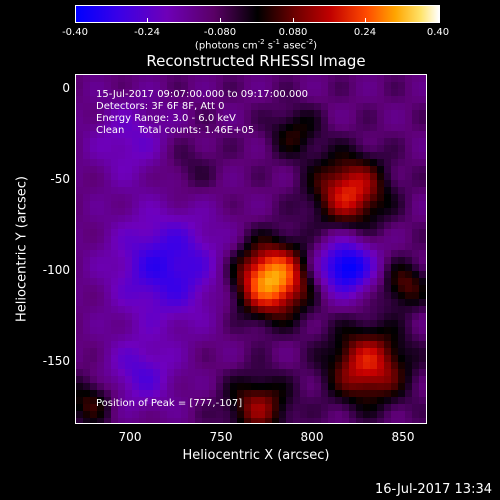  Describe the element at coordinates (256, 455) in the screenshot. I see `x-axis-label: Heliocentric X (arcsec)` at that location.